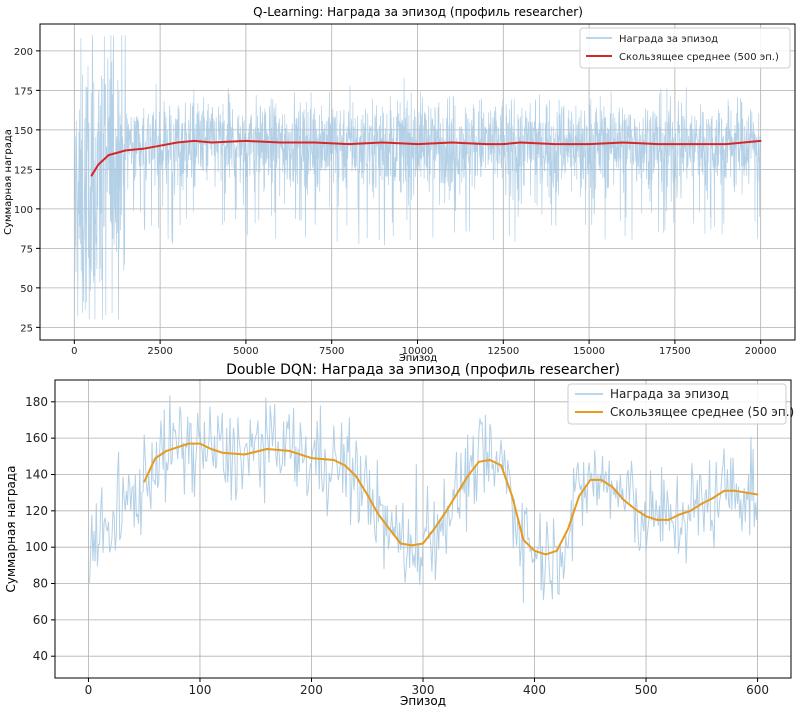 This screenshot has height=711, width=800. I want to click on y-tick-label: 160, so click(36, 438).